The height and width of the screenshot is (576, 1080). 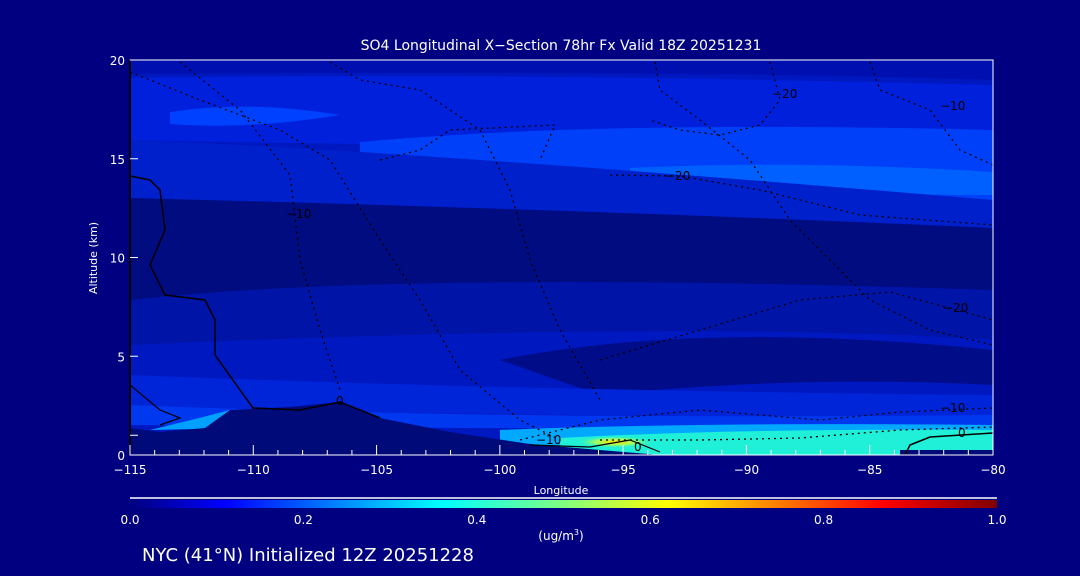 I want to click on colorbar-labels: 0.0 0.2 0.4 0.6 0.8 1.0, so click(x=563, y=520).